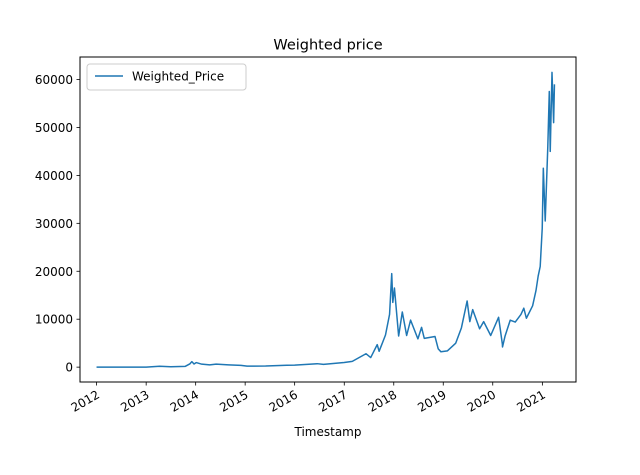 The height and width of the screenshot is (475, 640). I want to click on y-tick-label: 60000, so click(54, 80).